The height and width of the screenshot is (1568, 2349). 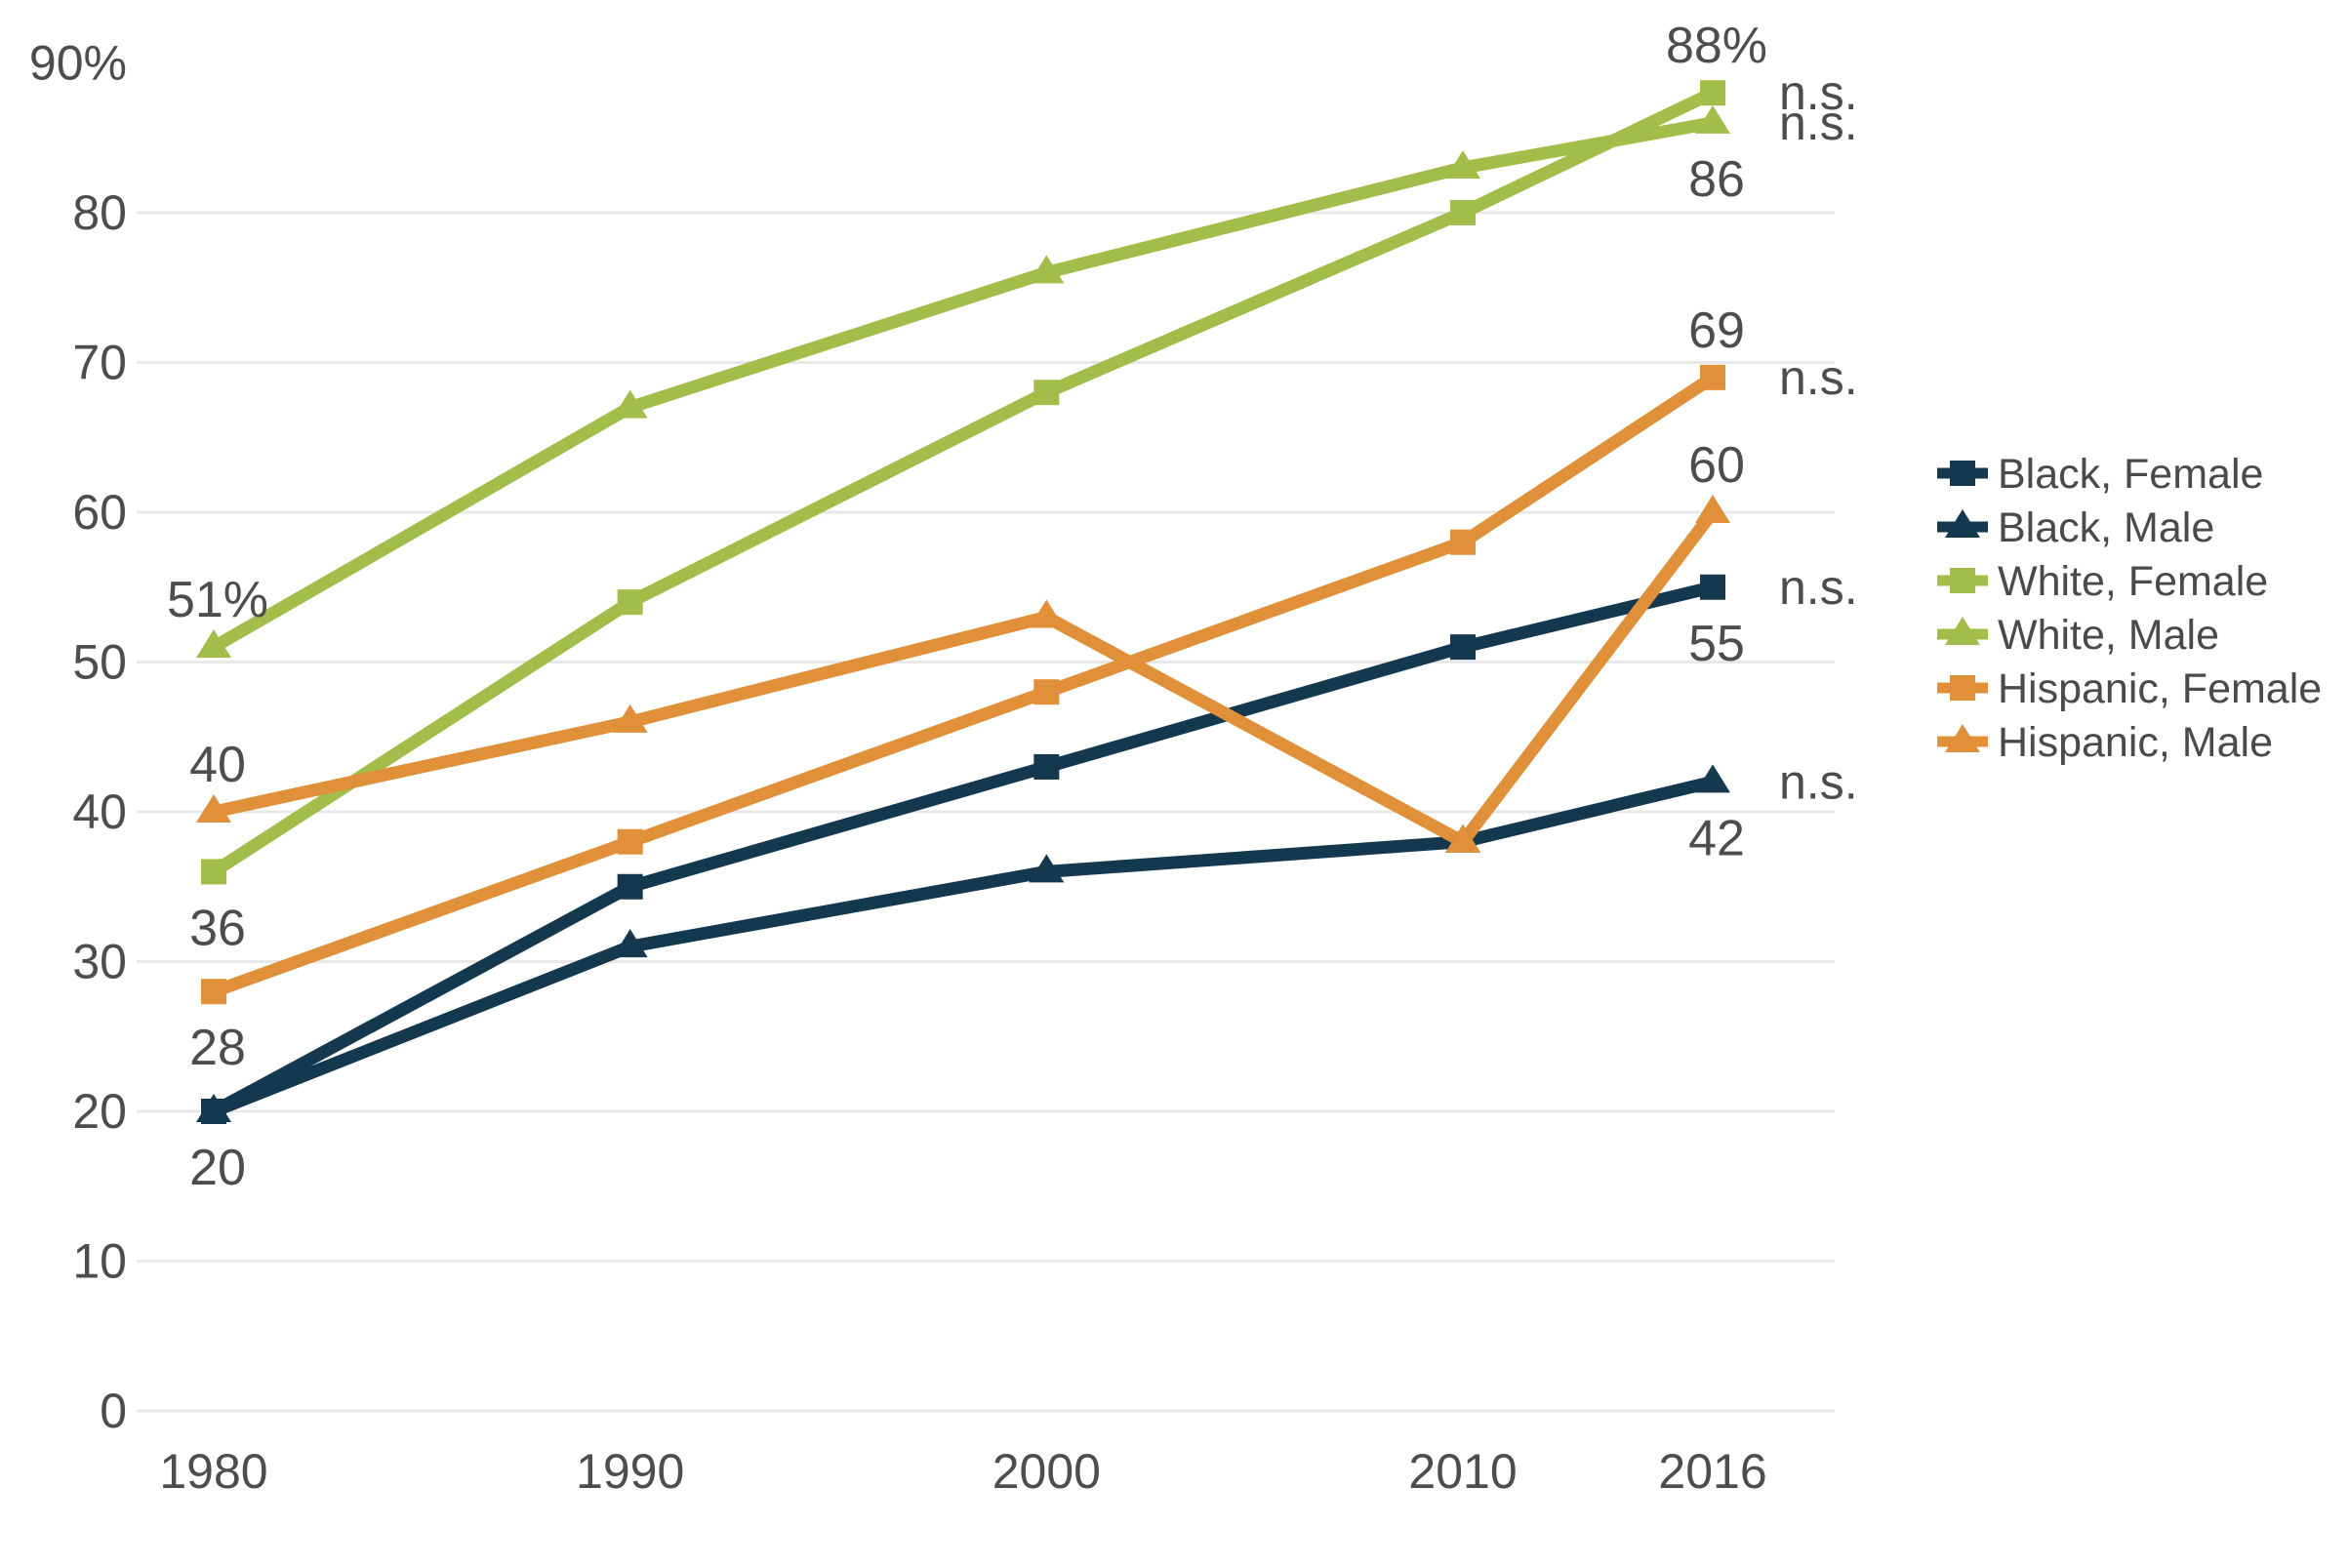 I want to click on x-axis-tick-label: 1980, so click(x=213, y=1471).